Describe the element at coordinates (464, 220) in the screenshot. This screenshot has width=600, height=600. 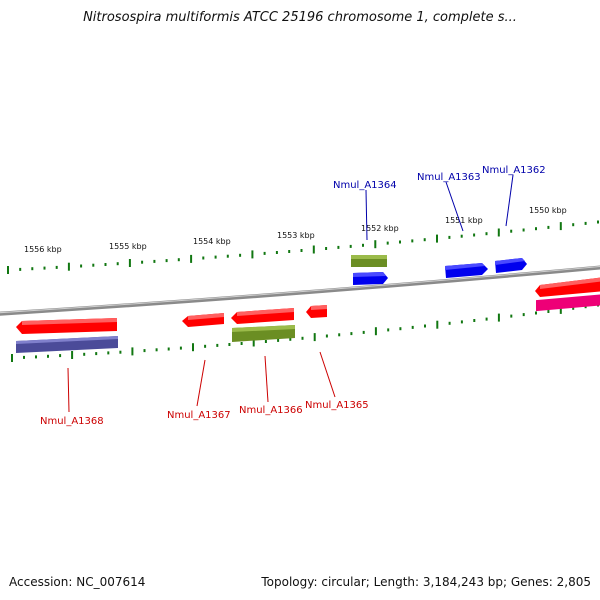
I see `kbp-tick-label: 1551 kbp` at that location.